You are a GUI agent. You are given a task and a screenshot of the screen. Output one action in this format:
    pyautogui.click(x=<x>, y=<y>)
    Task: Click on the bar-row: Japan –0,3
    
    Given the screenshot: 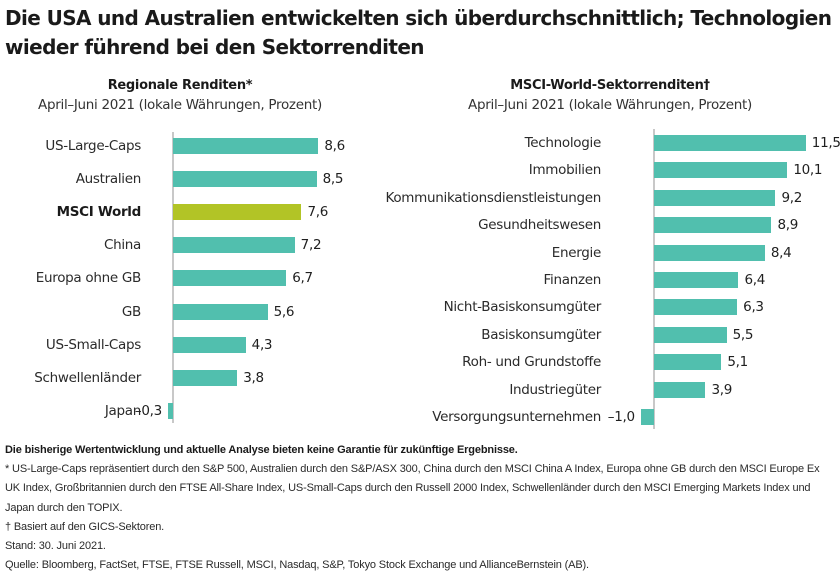 What is the action you would take?
    pyautogui.click(x=420, y=411)
    